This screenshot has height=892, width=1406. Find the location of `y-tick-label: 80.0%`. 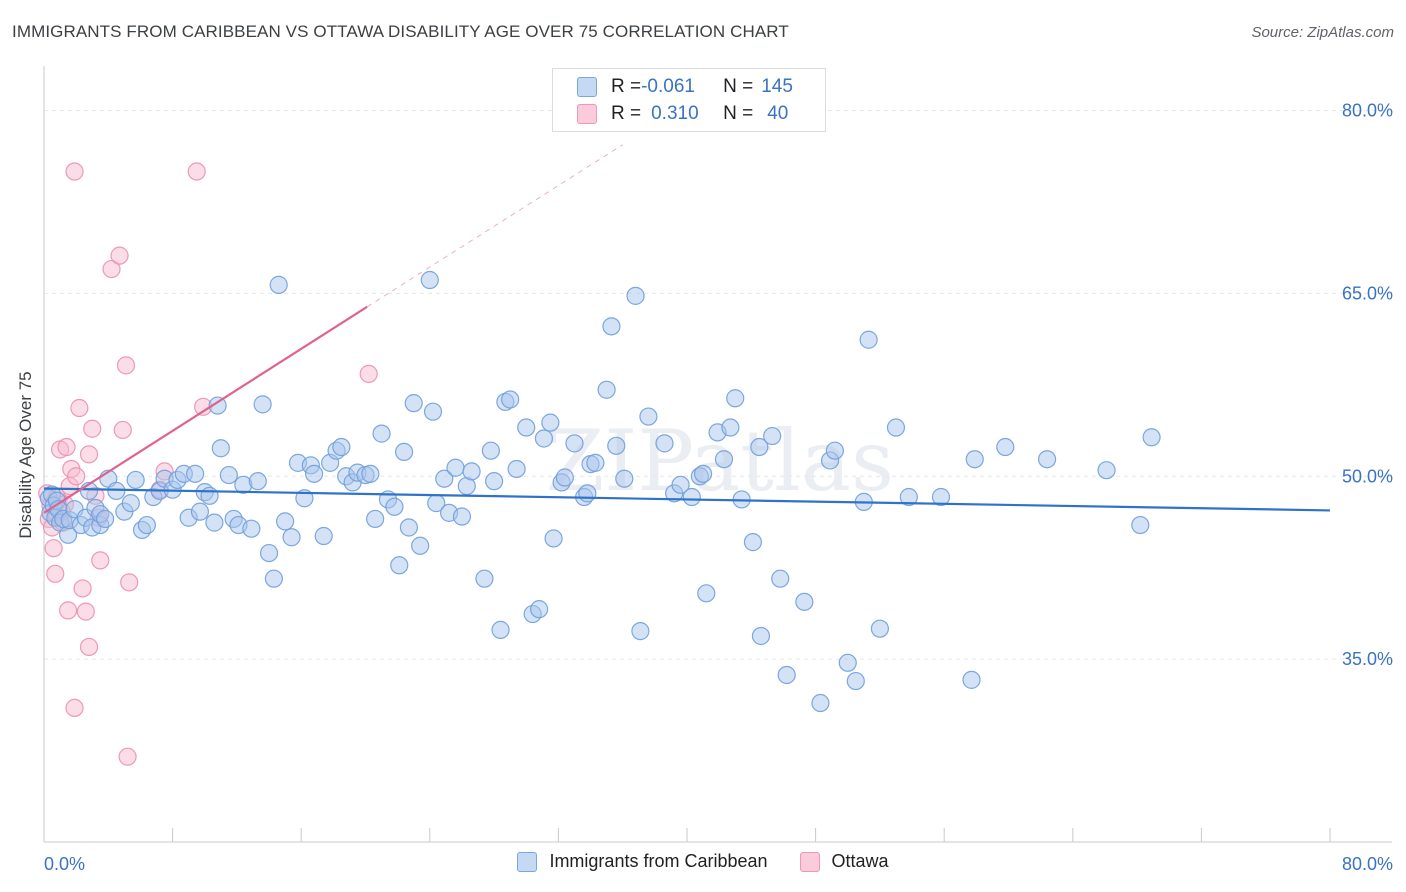

y-tick-label: 80.0% is located at coordinates (1367, 111).